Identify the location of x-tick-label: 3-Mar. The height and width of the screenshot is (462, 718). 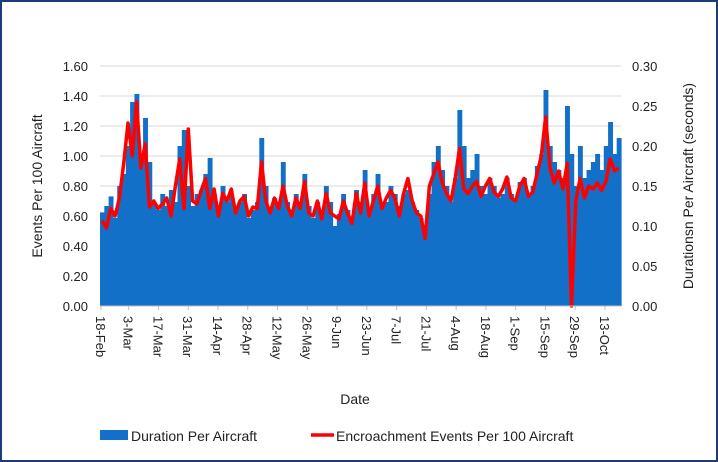
(128, 333).